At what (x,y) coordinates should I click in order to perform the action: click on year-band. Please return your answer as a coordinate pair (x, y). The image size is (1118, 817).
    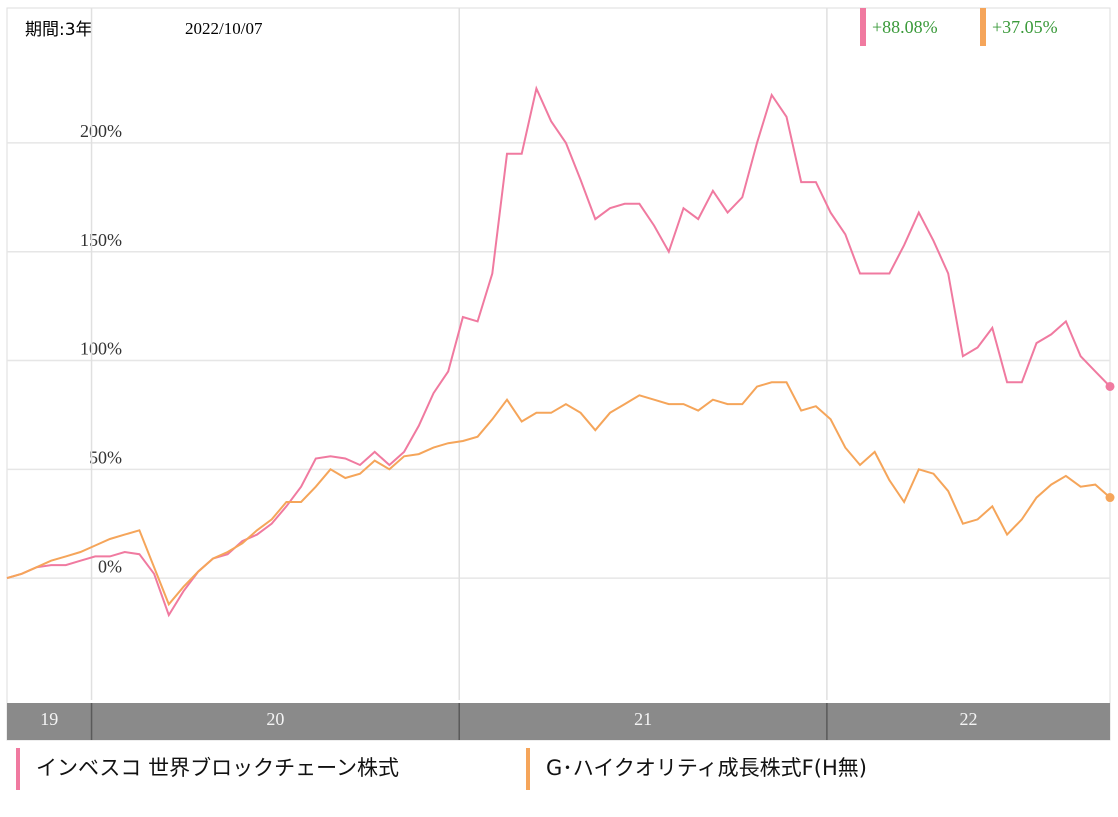
    Looking at the image, I should click on (558, 721).